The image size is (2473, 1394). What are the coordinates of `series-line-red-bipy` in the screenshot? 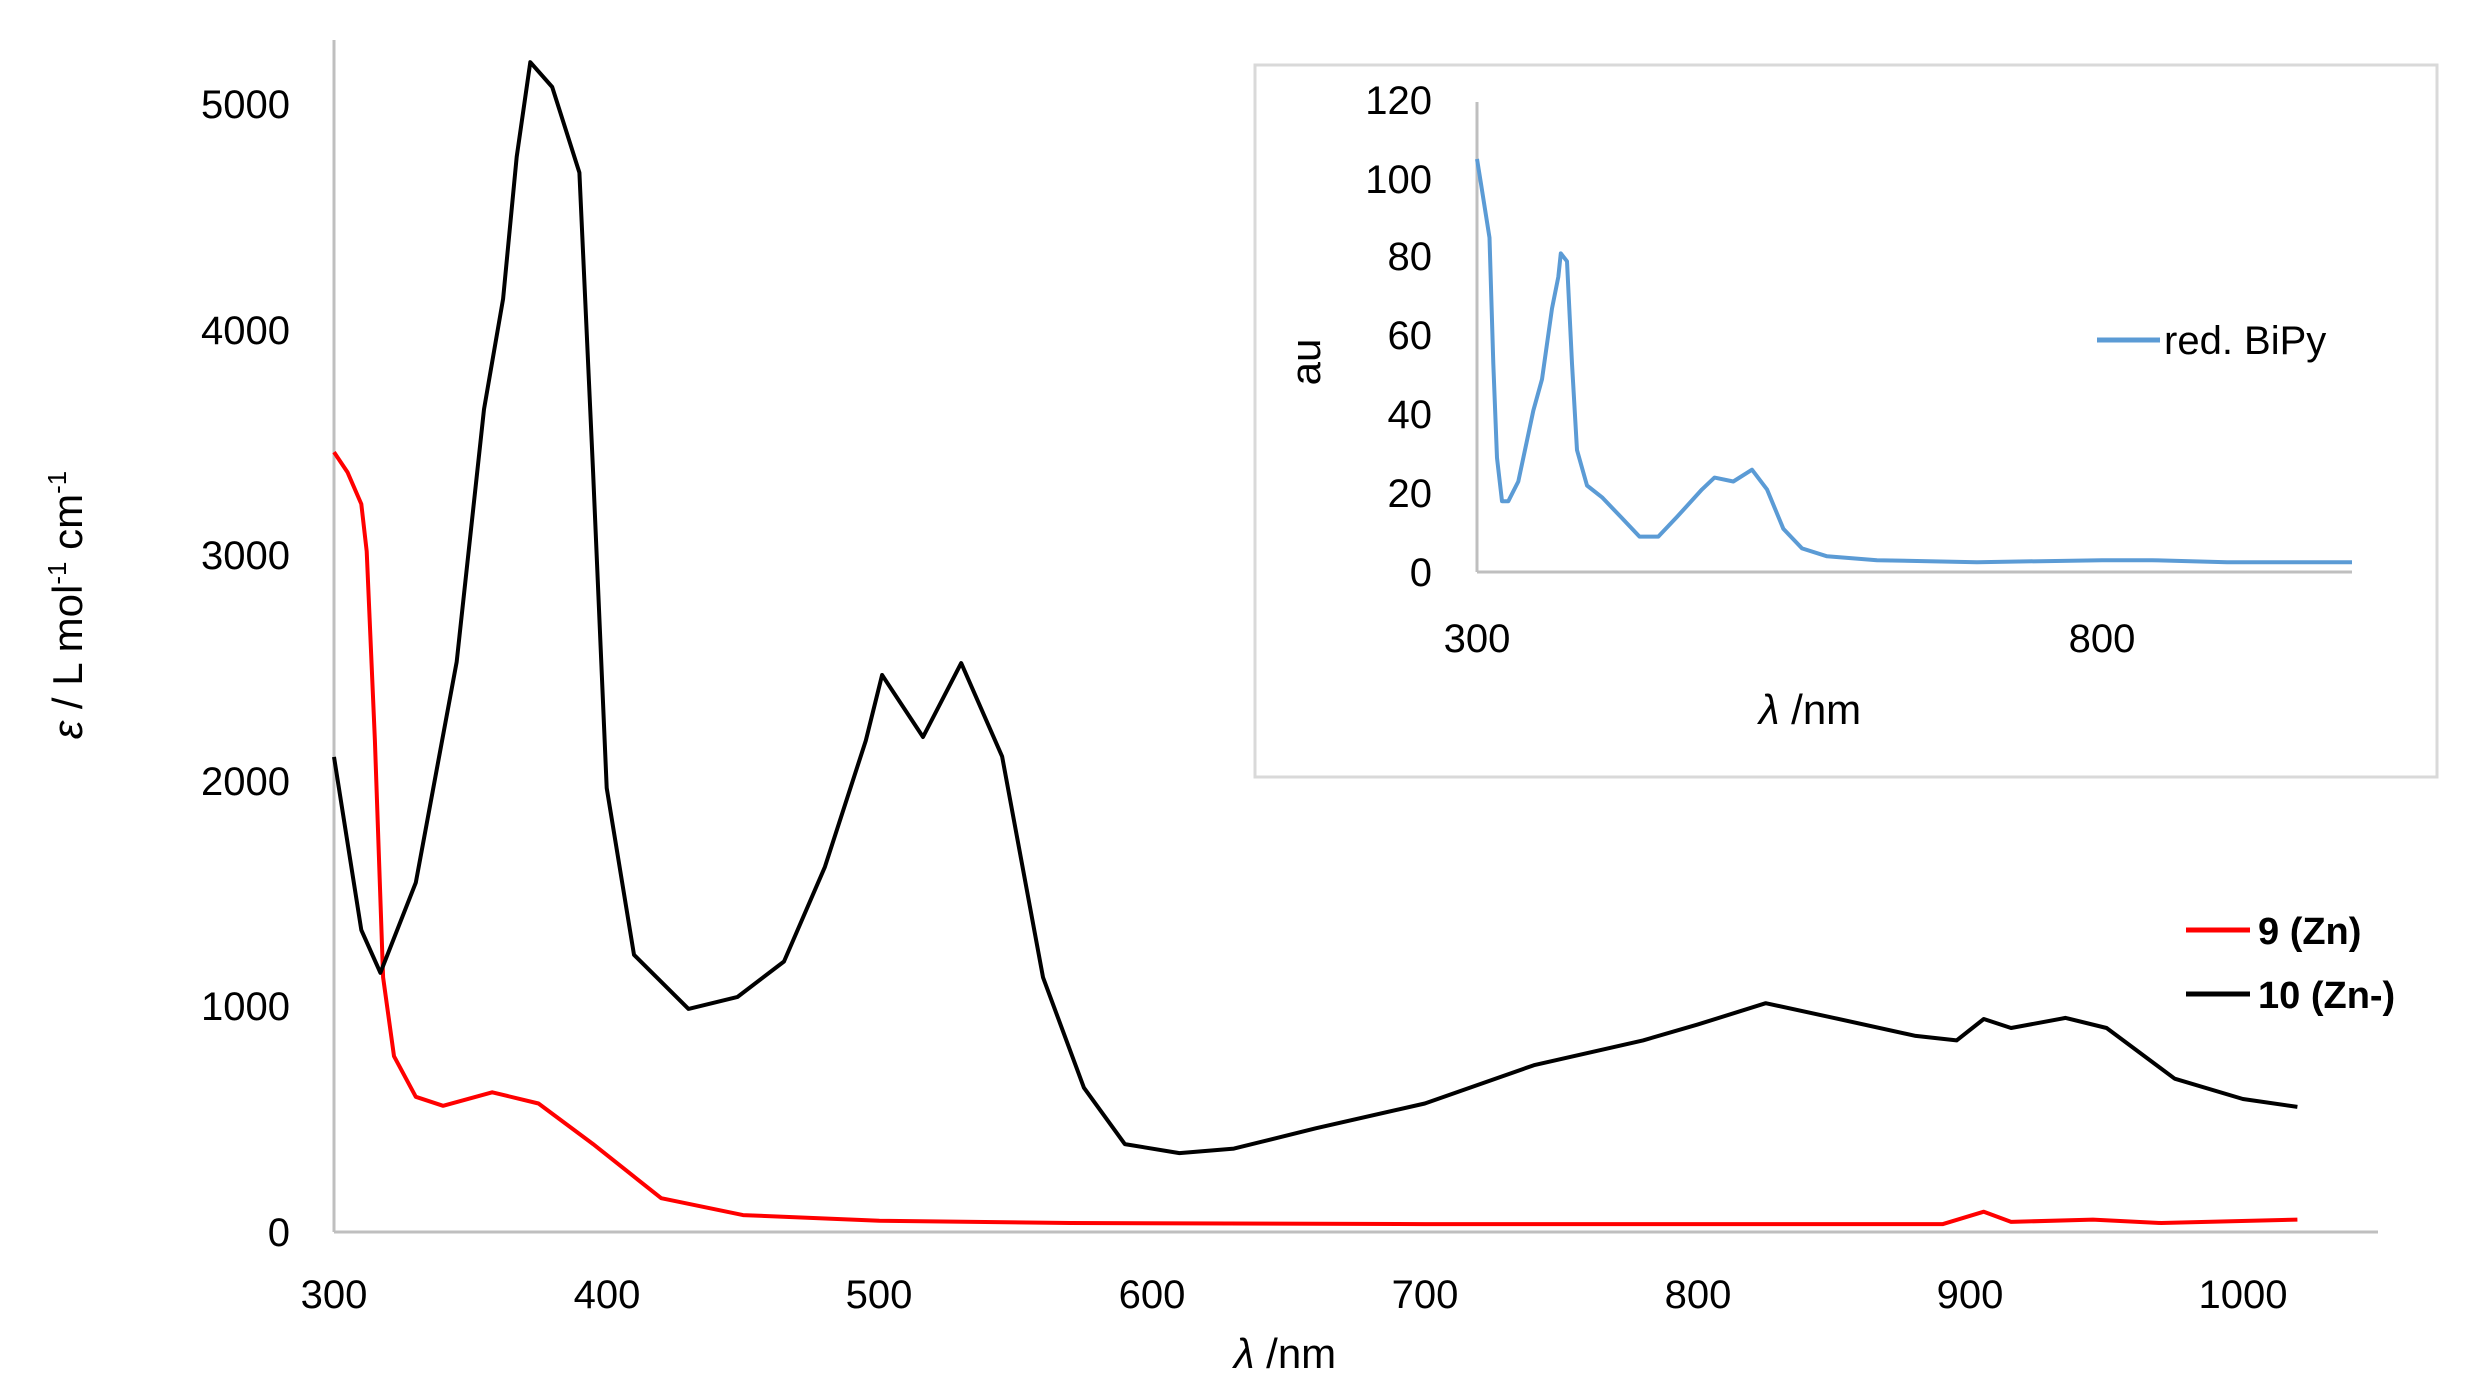 It's located at (1913, 361).